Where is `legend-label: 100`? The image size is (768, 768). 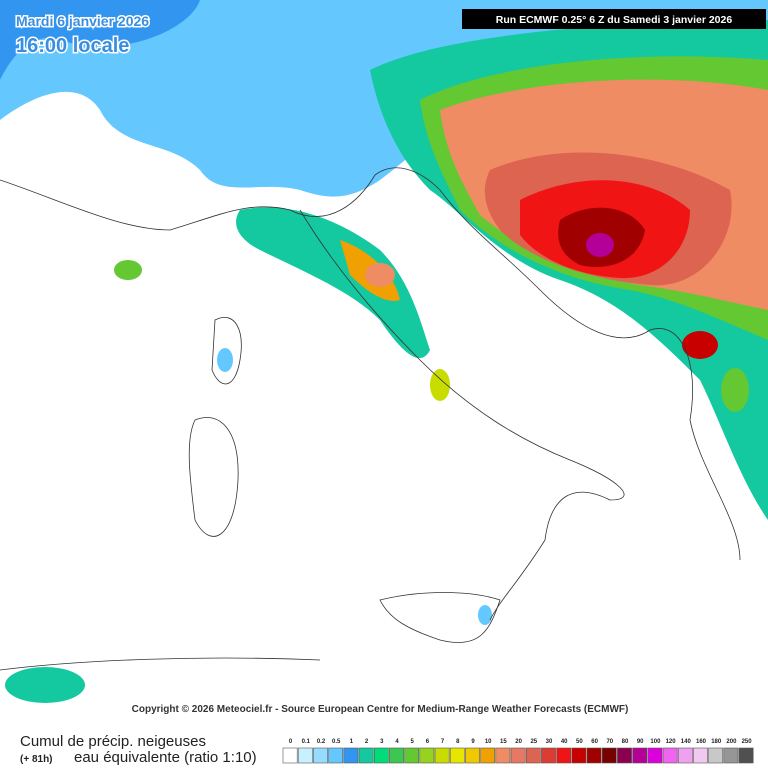
legend-label: 100 is located at coordinates (655, 742).